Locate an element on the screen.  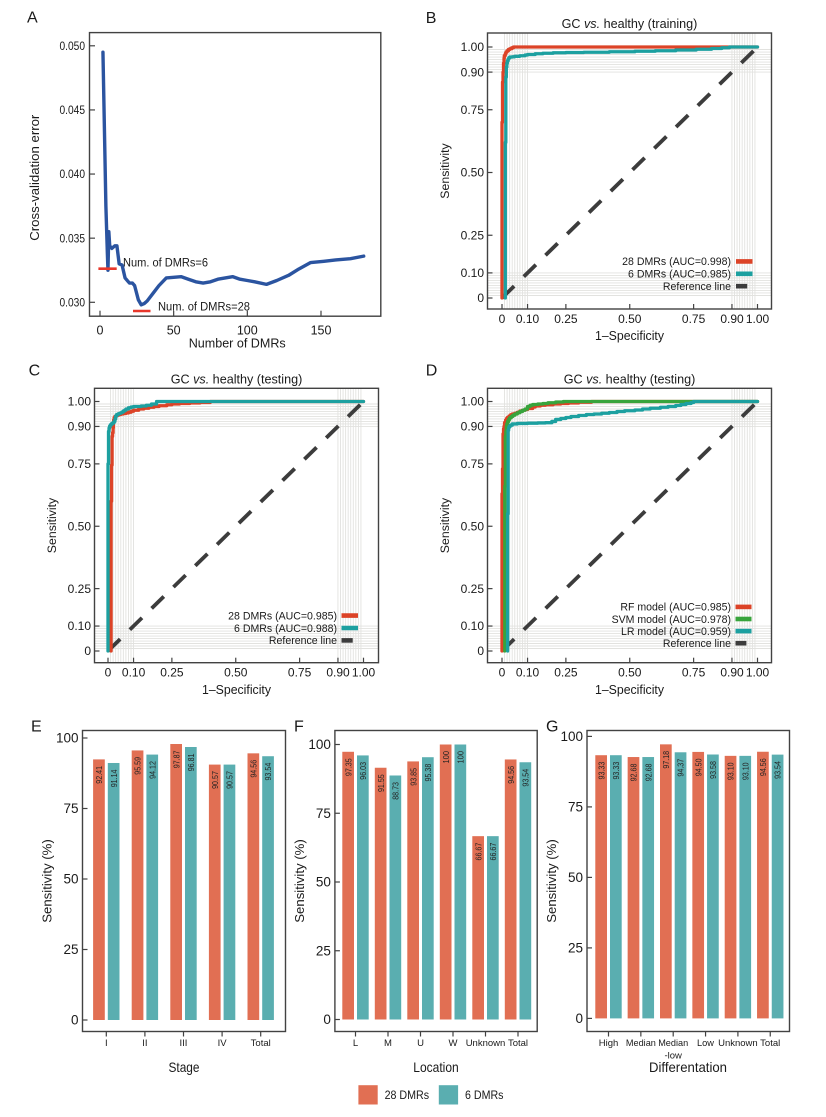
svg-text: W is located at coordinates (453, 1043).